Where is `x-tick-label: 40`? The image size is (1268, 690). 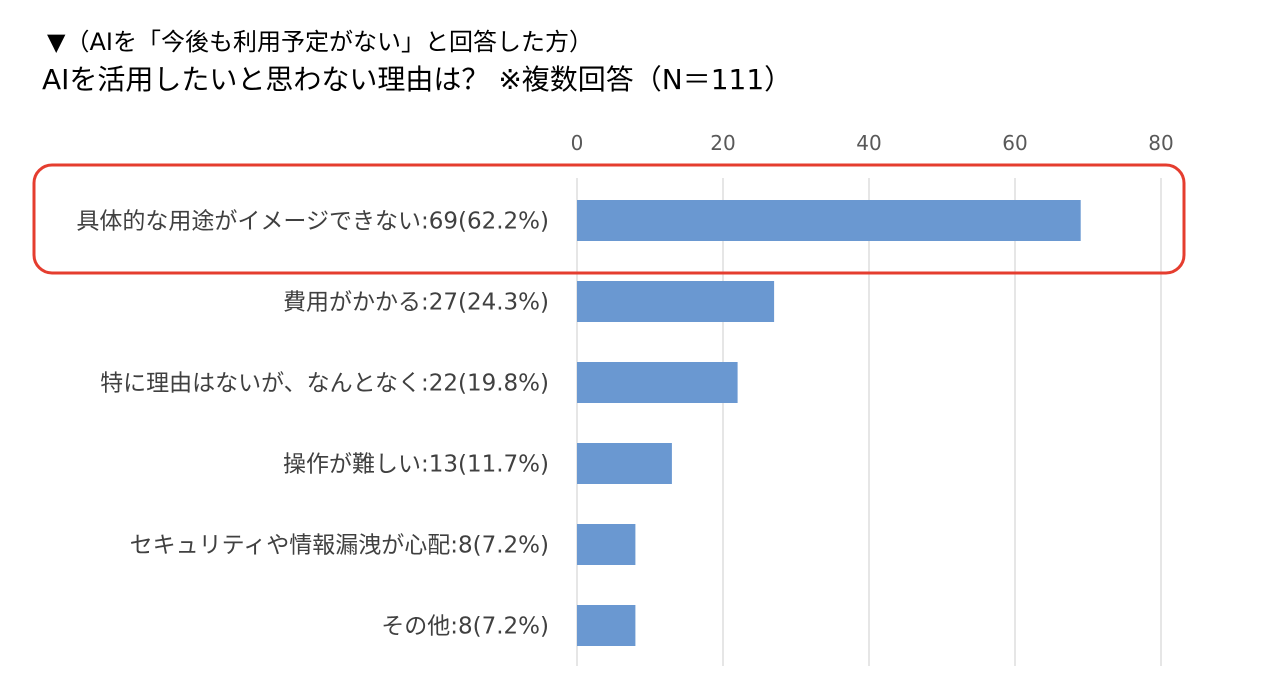
x-tick-label: 40 is located at coordinates (868, 143).